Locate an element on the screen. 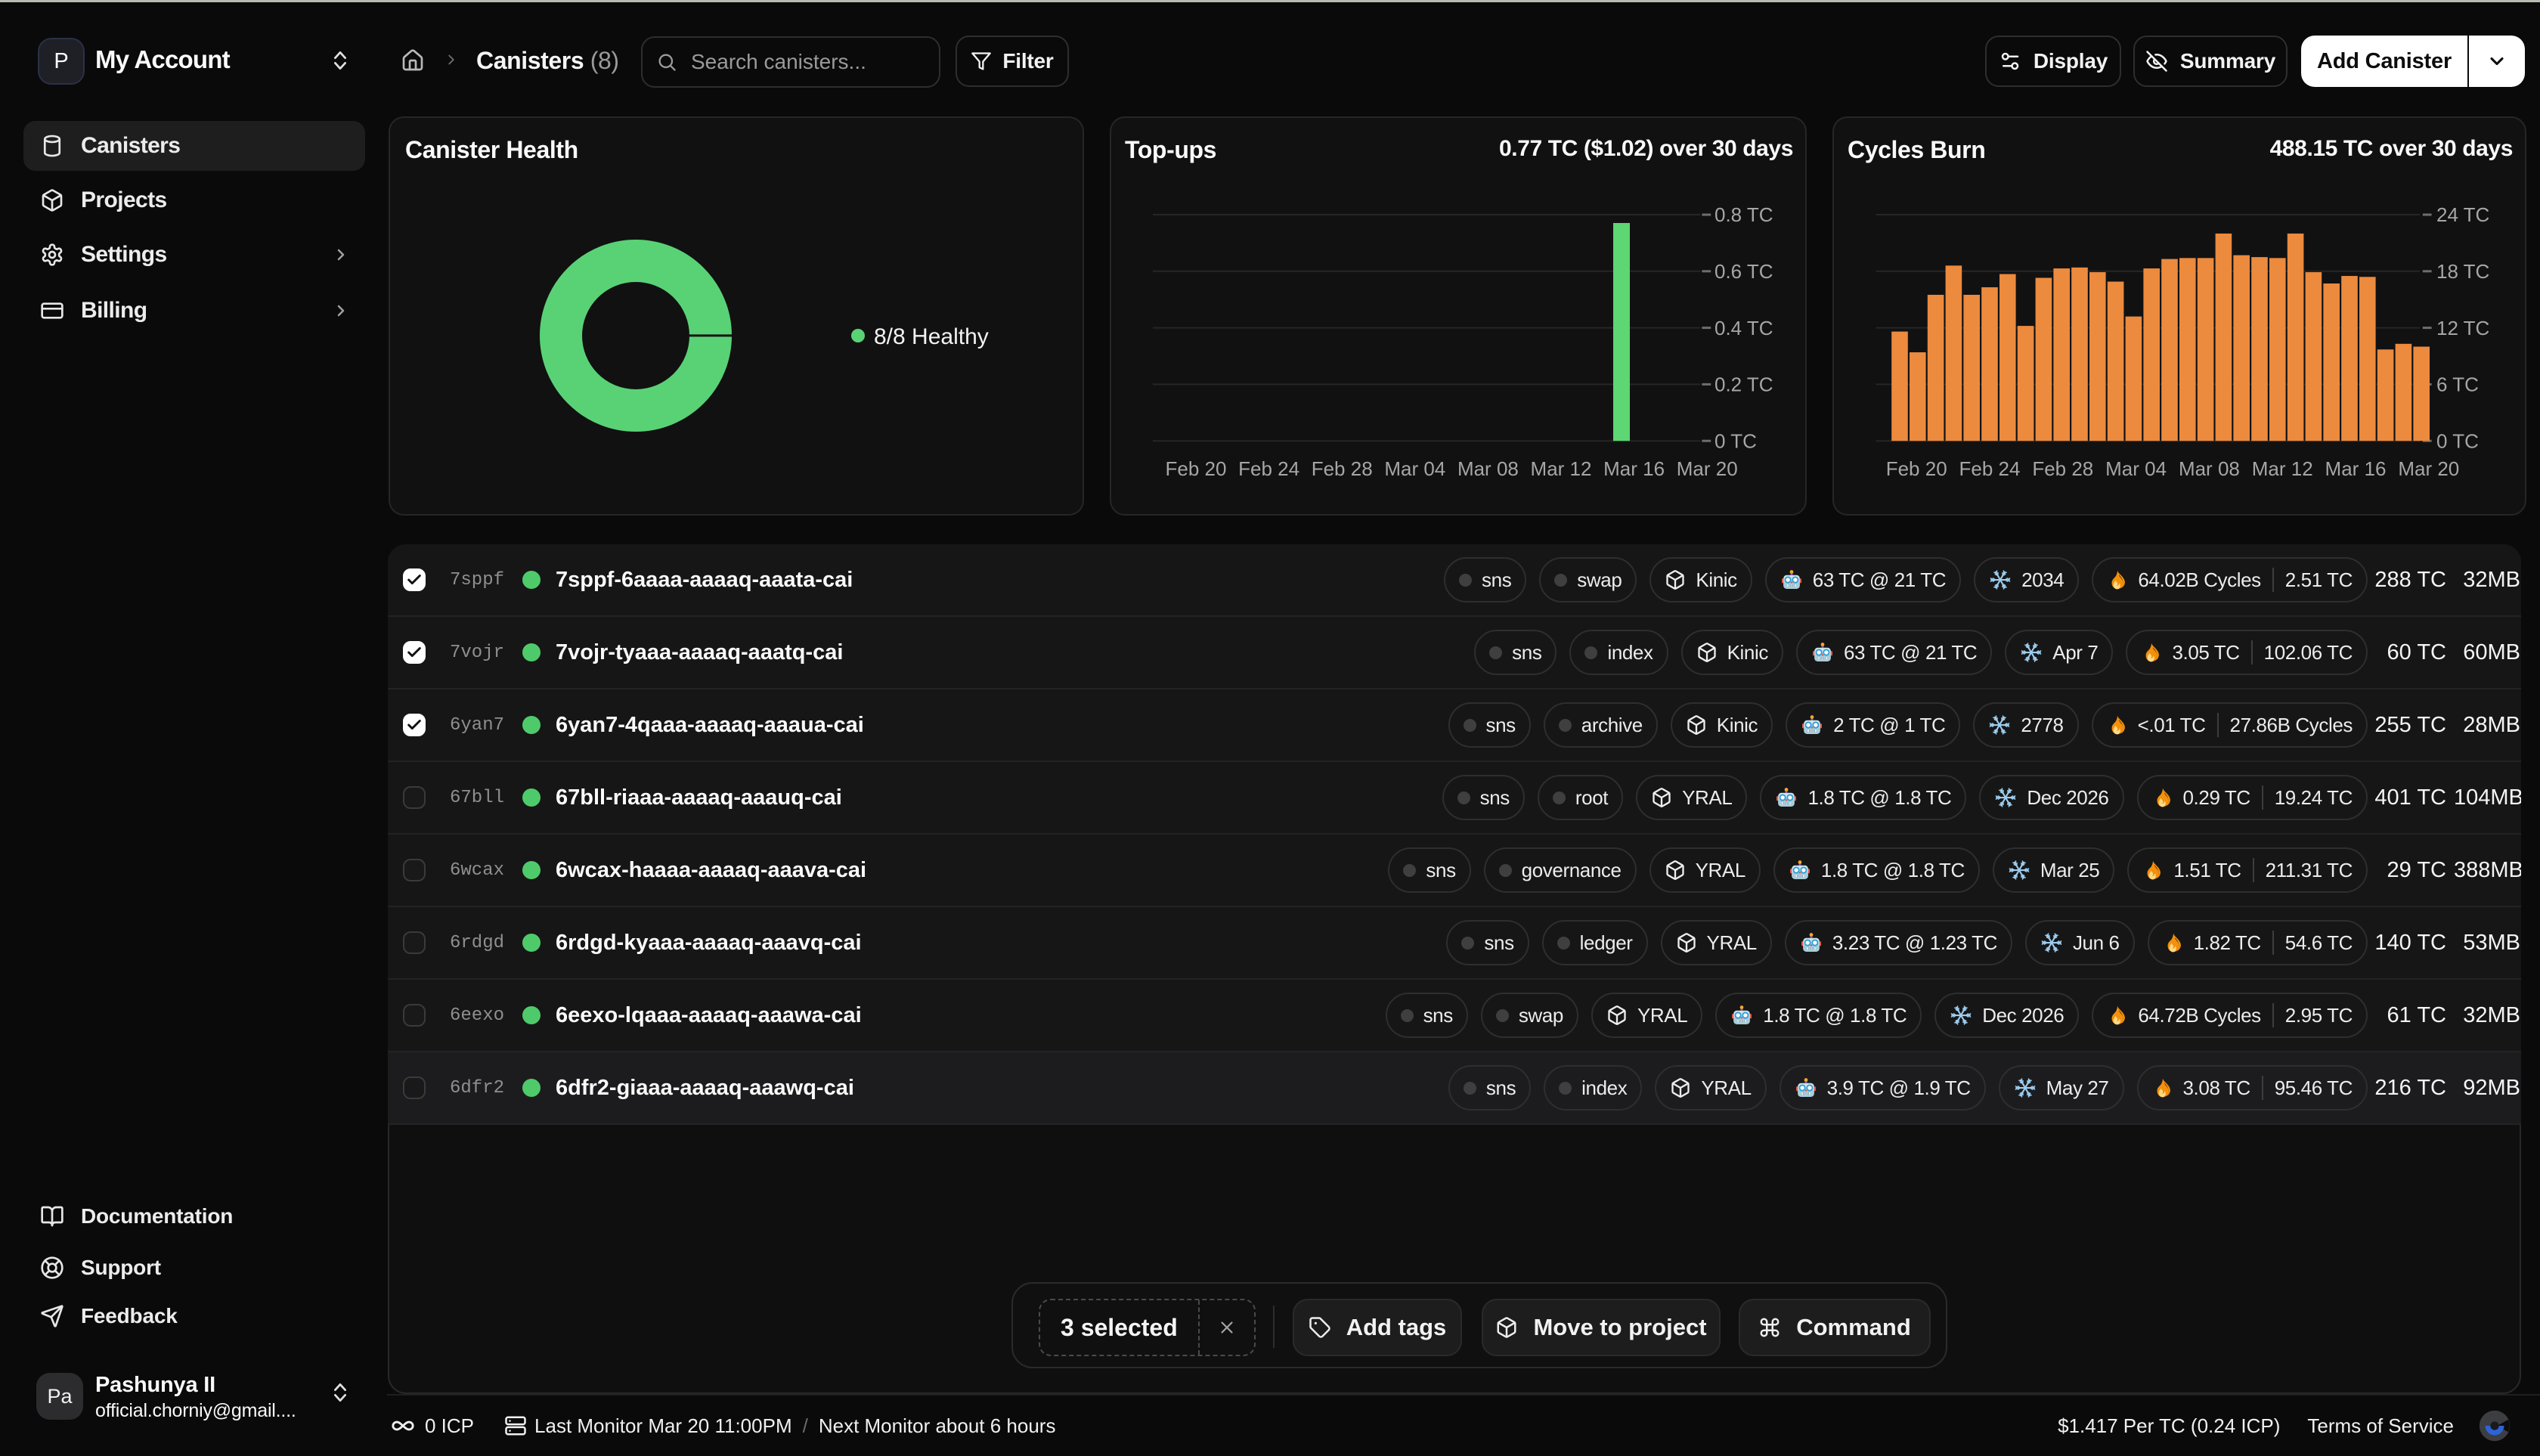  svg-text: 6 TC is located at coordinates (2457, 384).